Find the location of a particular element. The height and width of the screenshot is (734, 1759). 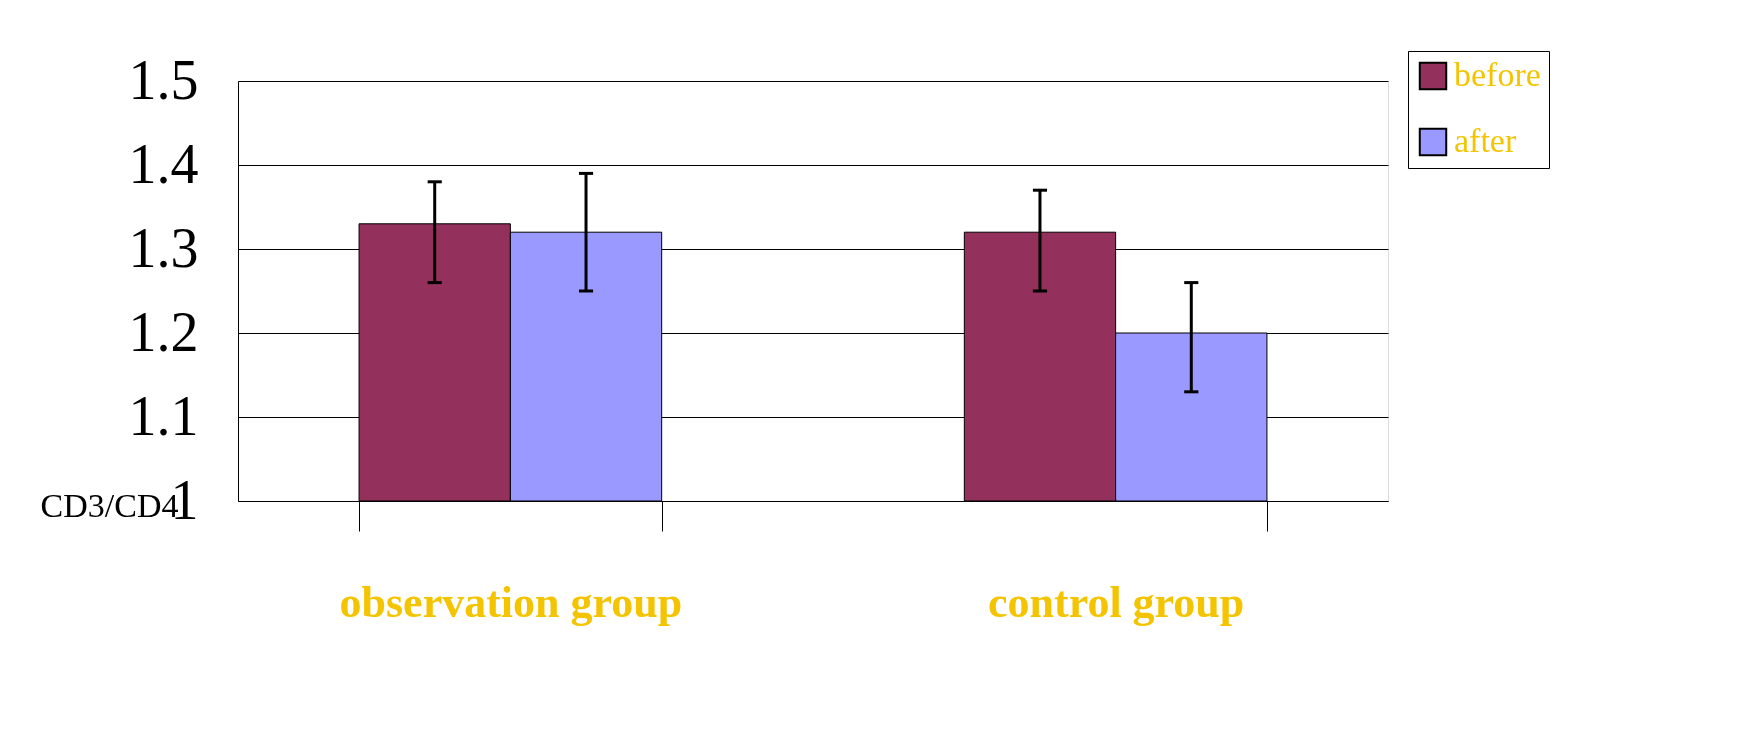

y-tick-label: 1.5 is located at coordinates (163, 79).